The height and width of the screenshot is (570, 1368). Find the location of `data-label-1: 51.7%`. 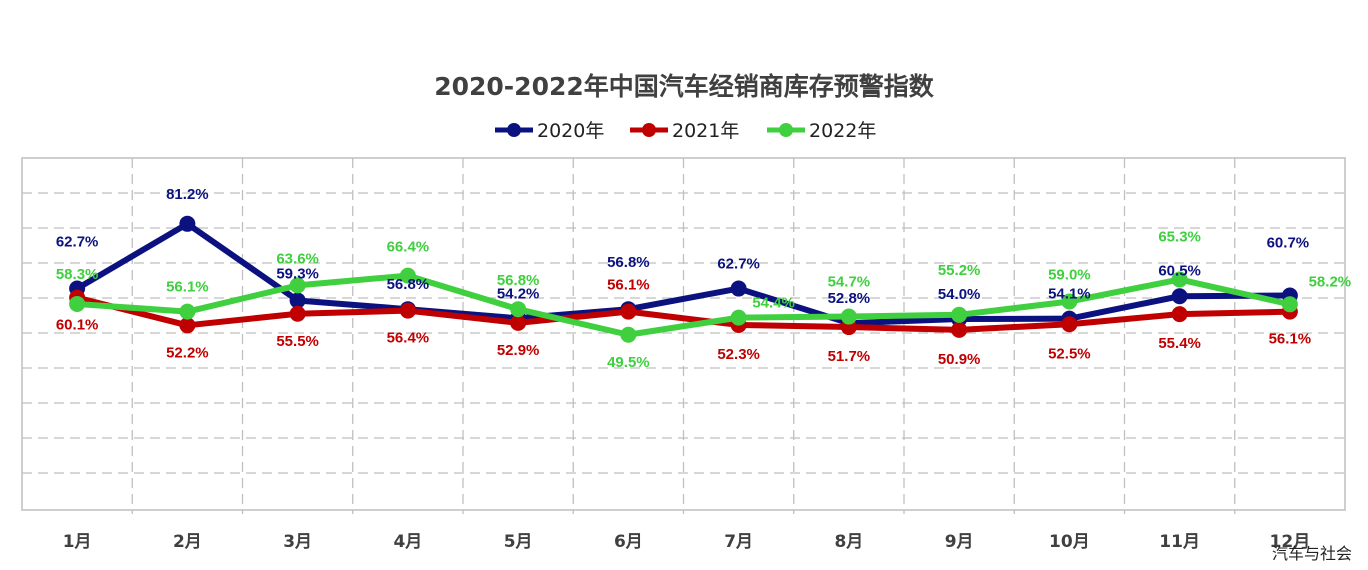

data-label-1: 51.7% is located at coordinates (849, 356).